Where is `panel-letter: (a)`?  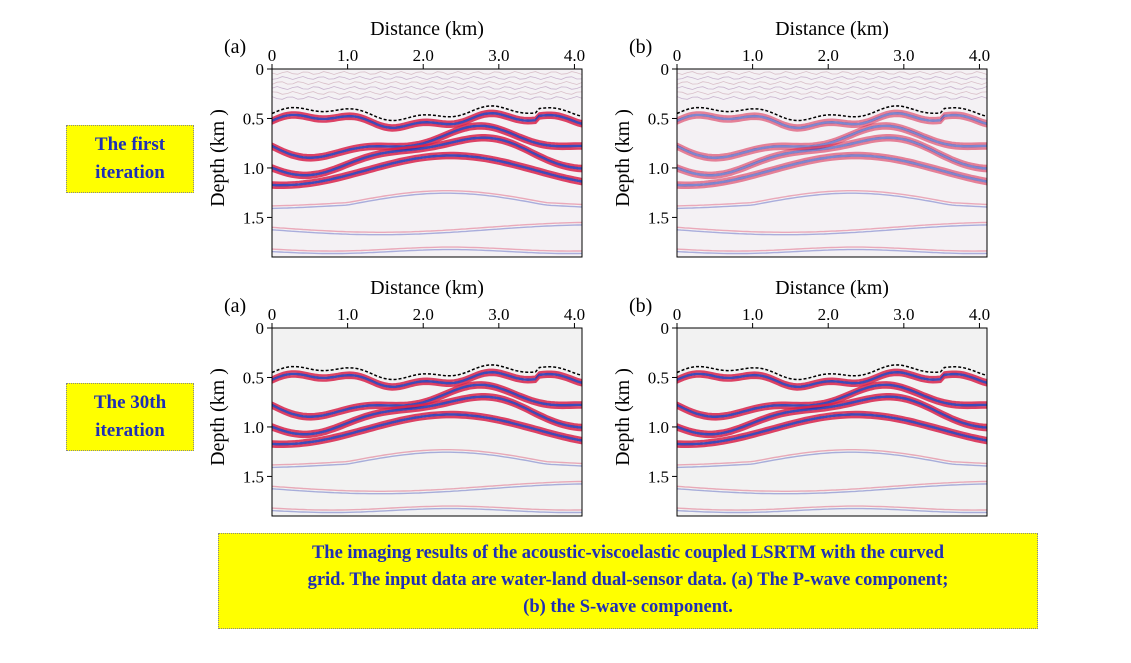
panel-letter: (a) is located at coordinates (235, 306).